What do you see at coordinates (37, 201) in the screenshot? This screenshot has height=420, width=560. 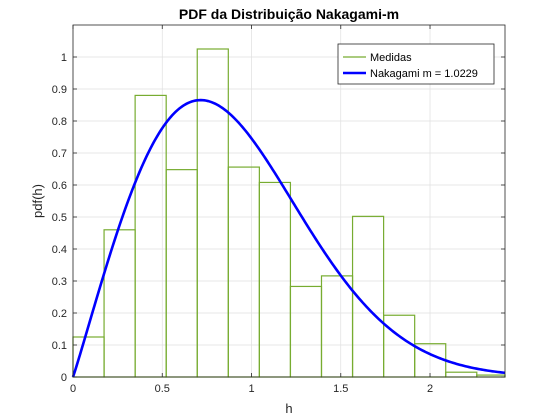 I see `y-axis-label: pdf(h)` at bounding box center [37, 201].